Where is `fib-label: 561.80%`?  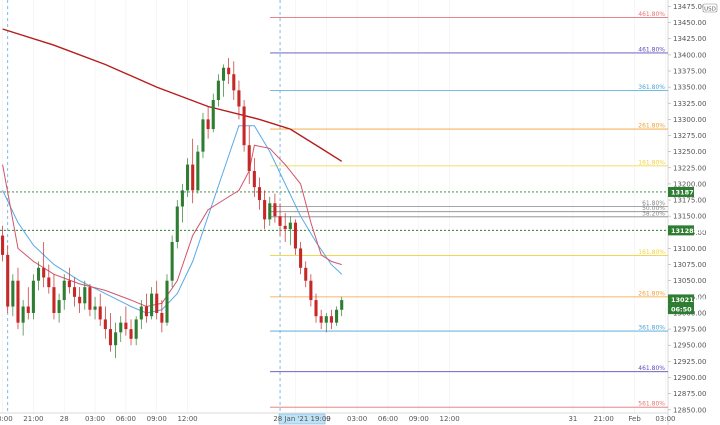
fib-label: 561.80% is located at coordinates (651, 404).